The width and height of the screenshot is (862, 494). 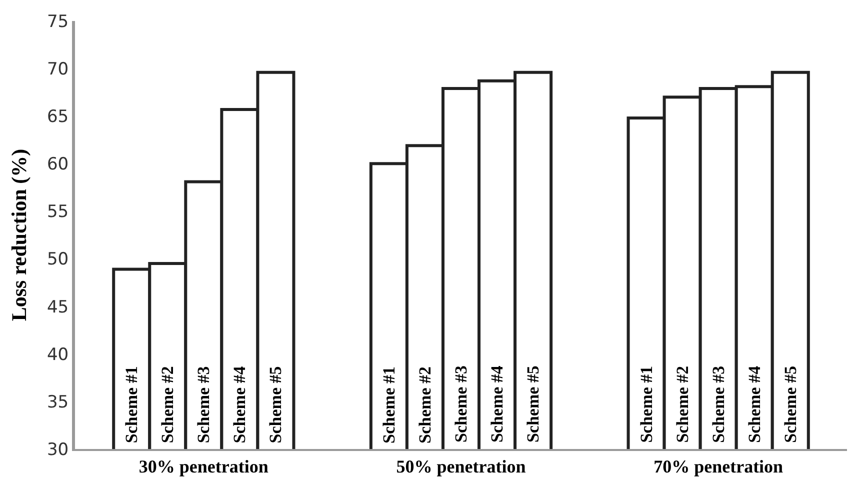 What do you see at coordinates (240, 405) in the screenshot?
I see `series-label: Scheme #4` at bounding box center [240, 405].